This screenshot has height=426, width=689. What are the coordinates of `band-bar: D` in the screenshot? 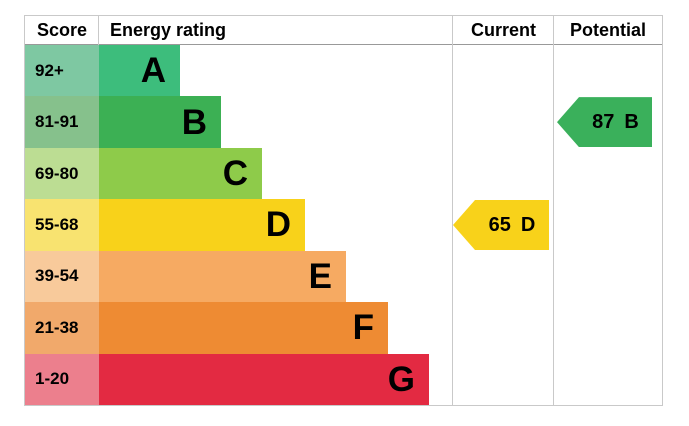 It's located at (202, 225).